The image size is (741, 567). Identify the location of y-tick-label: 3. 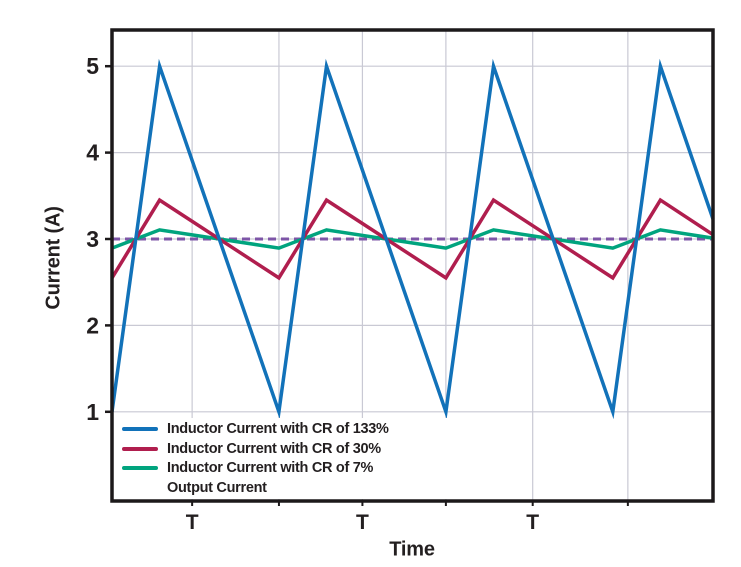
(92, 239).